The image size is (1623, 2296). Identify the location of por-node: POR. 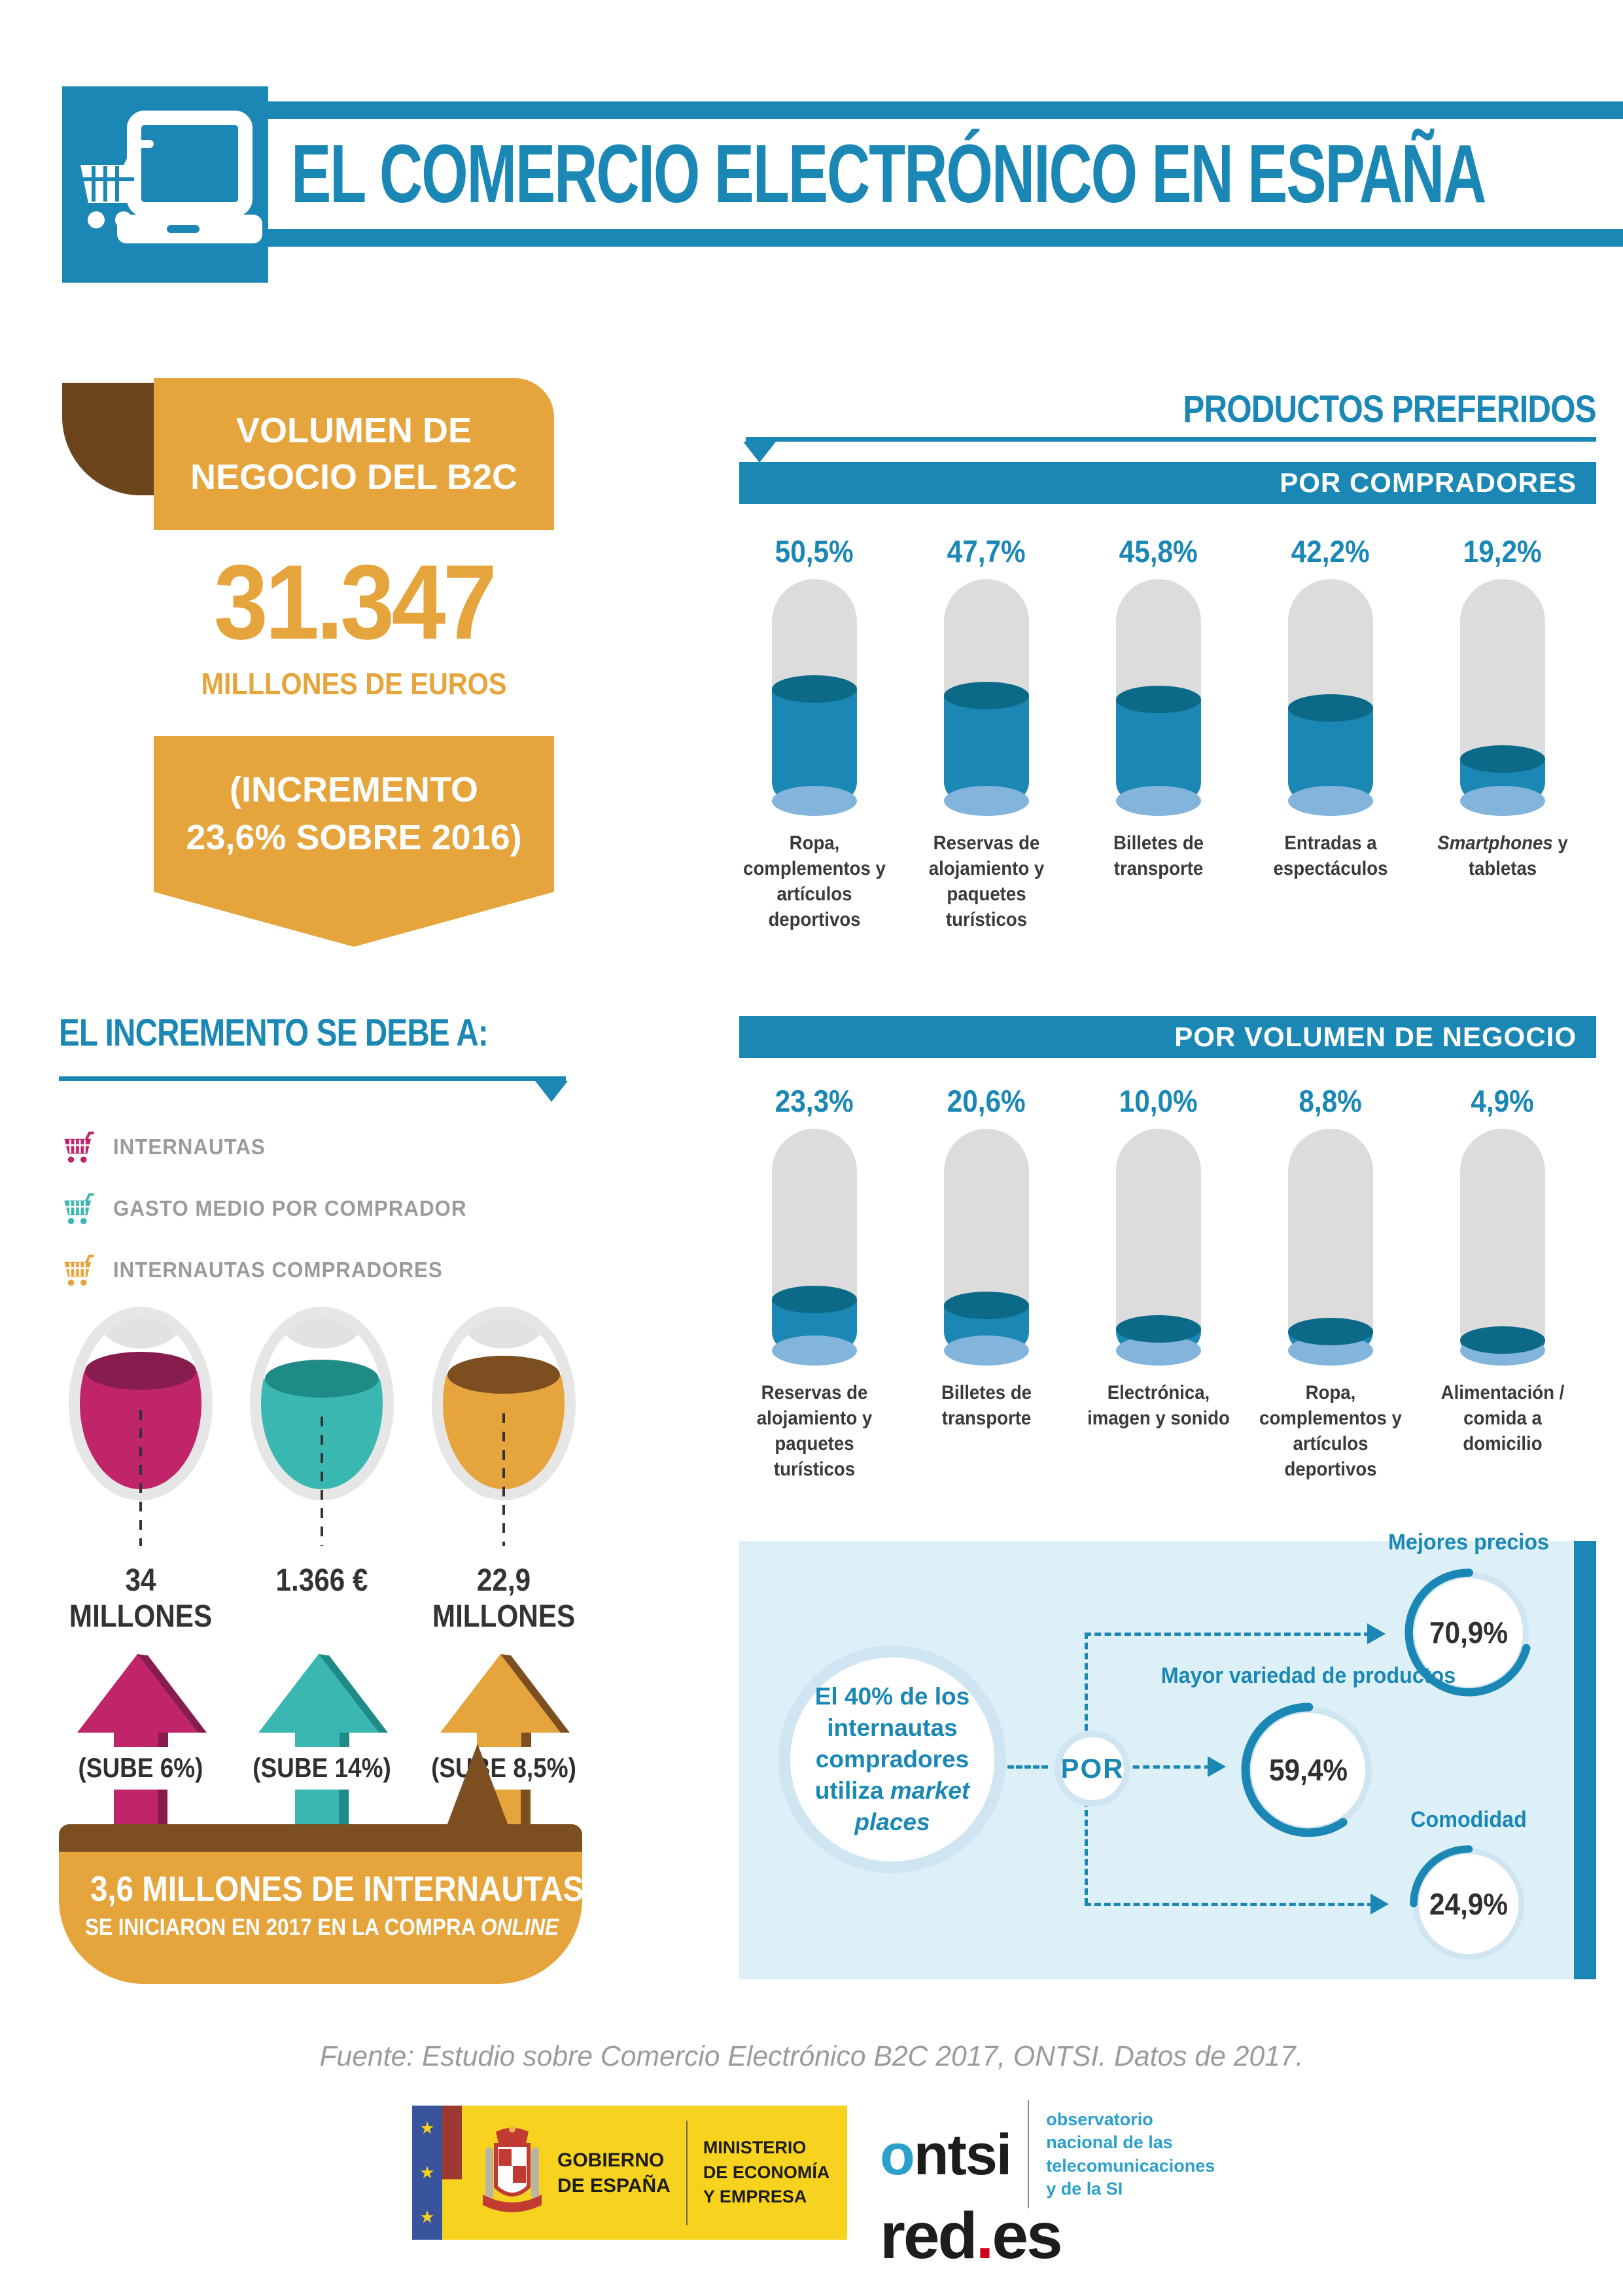
(1092, 1769).